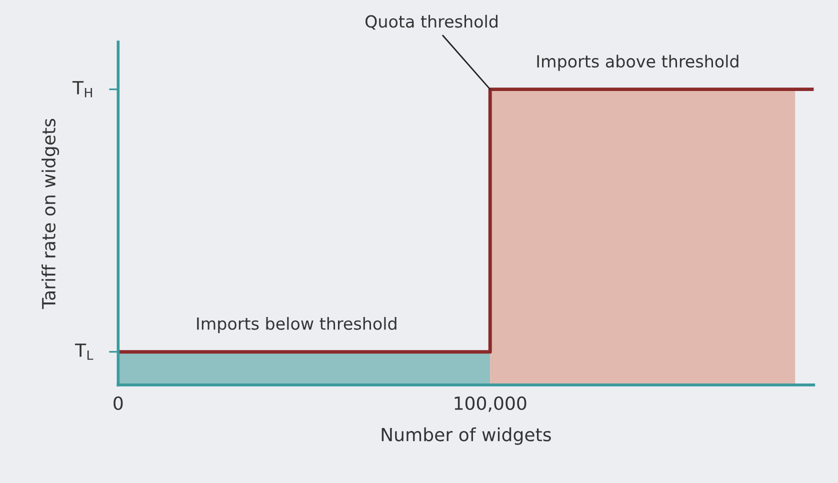 This screenshot has height=483, width=838. I want to click on text: Imports above threshold, so click(637, 62).